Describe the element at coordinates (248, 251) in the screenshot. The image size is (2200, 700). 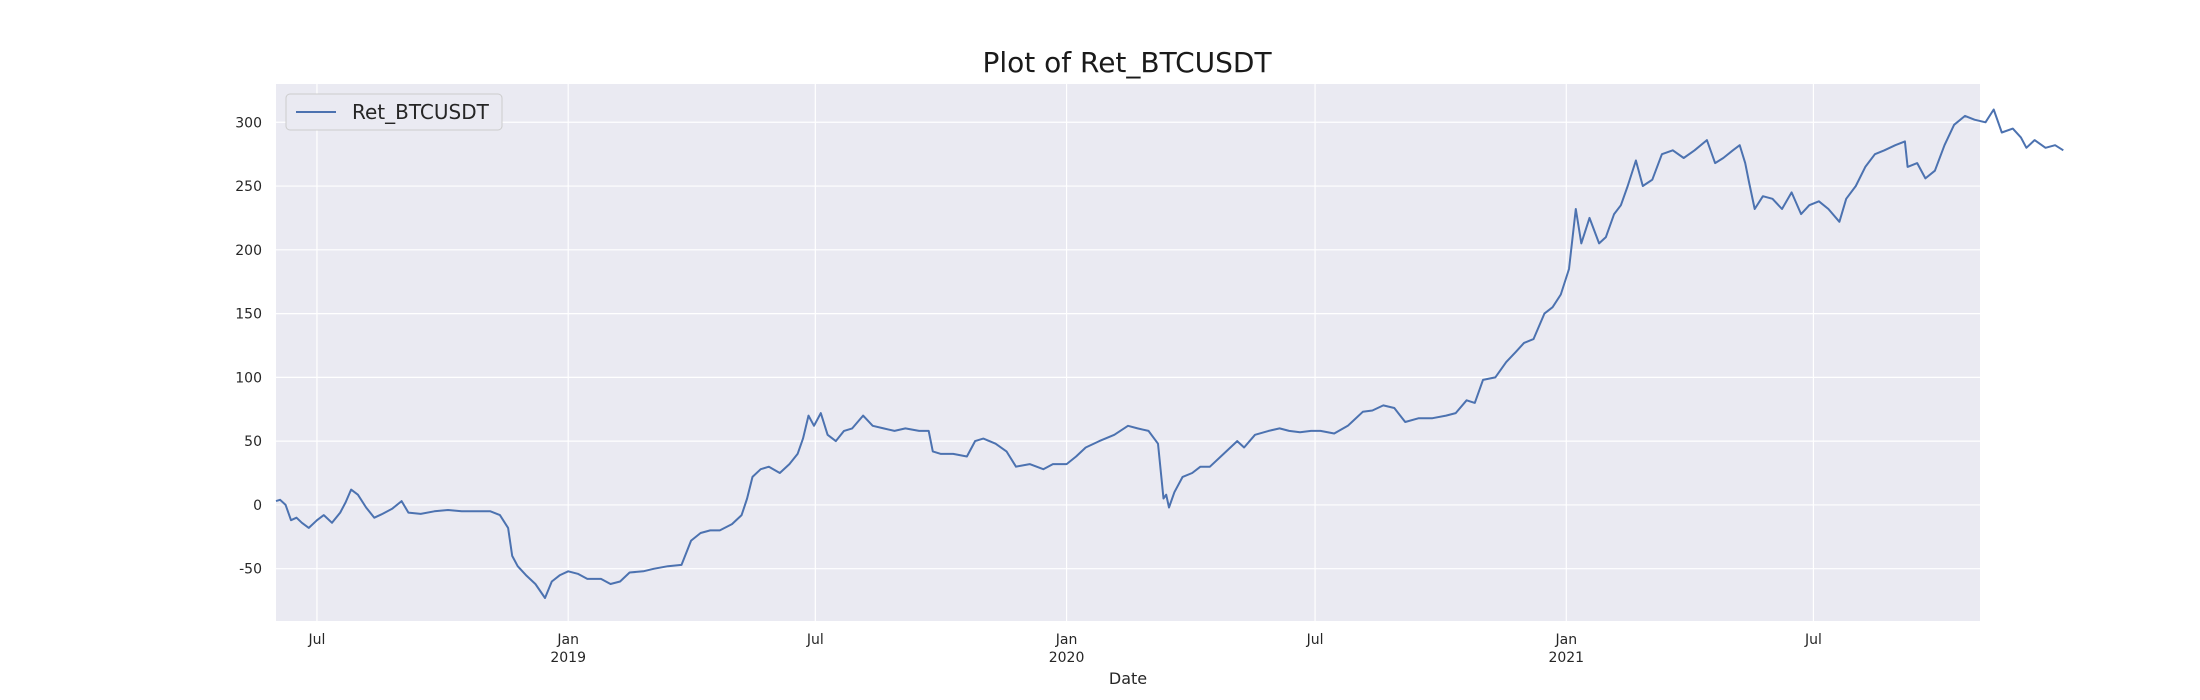
I see `y-tick-label: 200` at that location.